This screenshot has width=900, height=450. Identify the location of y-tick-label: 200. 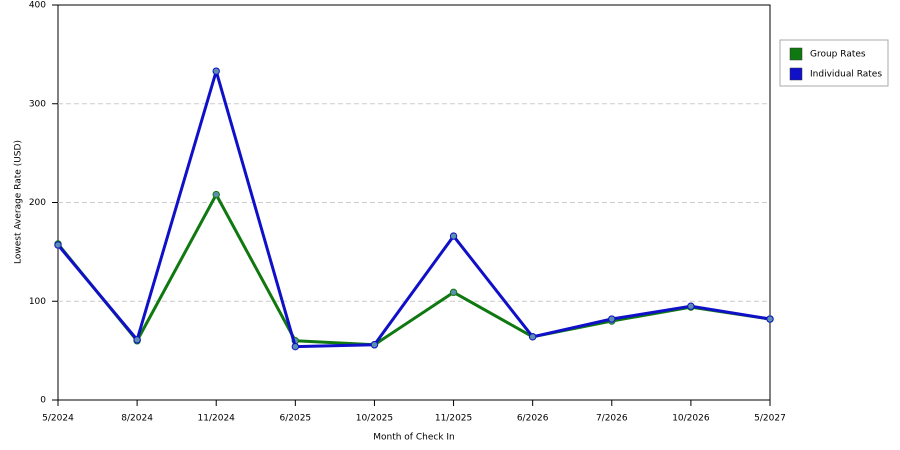
(37, 203).